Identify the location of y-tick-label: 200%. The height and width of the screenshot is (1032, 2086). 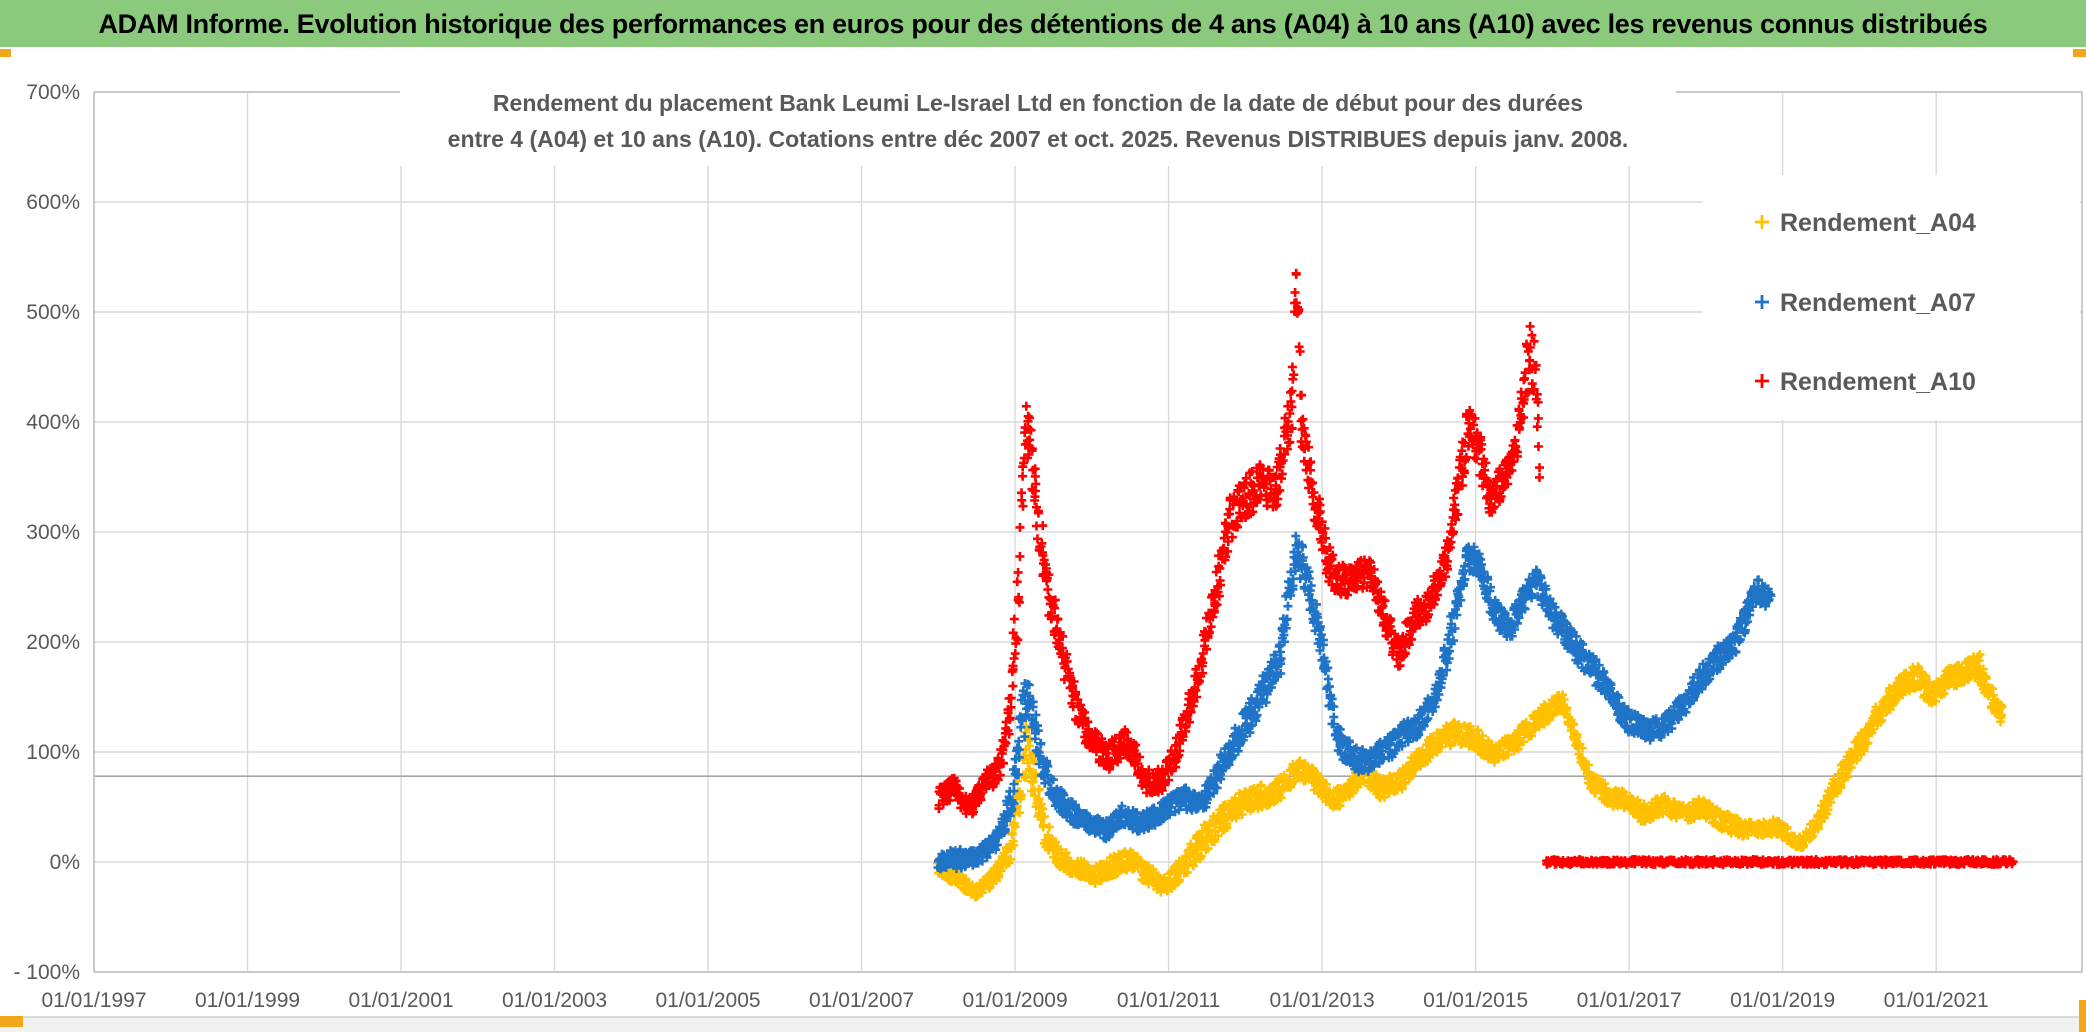
(53, 642).